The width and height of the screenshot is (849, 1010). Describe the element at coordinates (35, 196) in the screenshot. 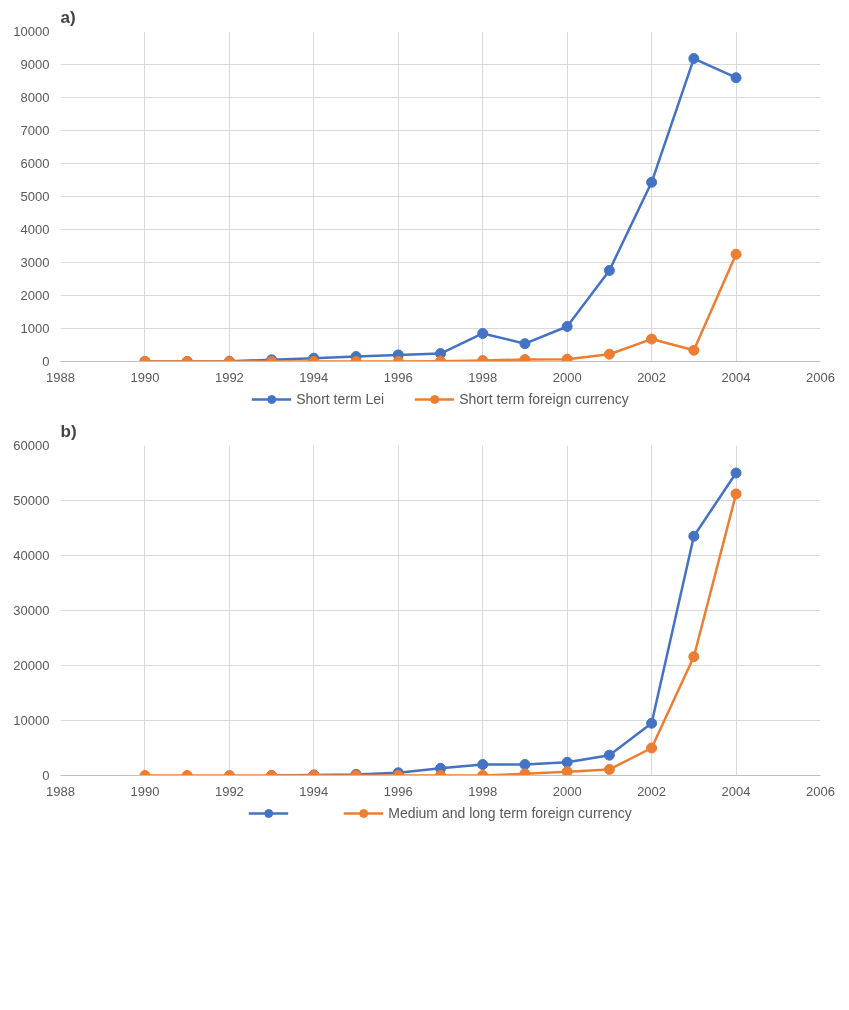

I see `y-tick-label: 5000` at that location.